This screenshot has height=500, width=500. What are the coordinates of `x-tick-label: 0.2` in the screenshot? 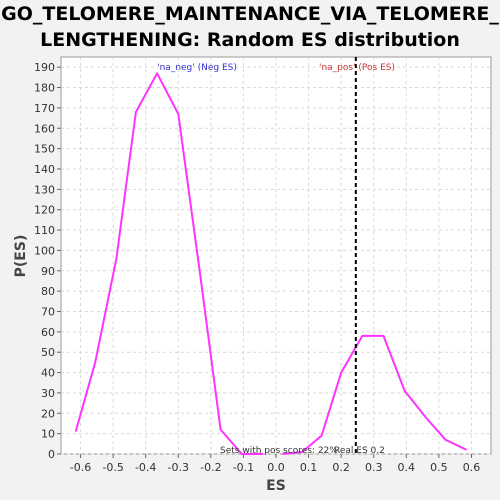 It's located at (341, 467).